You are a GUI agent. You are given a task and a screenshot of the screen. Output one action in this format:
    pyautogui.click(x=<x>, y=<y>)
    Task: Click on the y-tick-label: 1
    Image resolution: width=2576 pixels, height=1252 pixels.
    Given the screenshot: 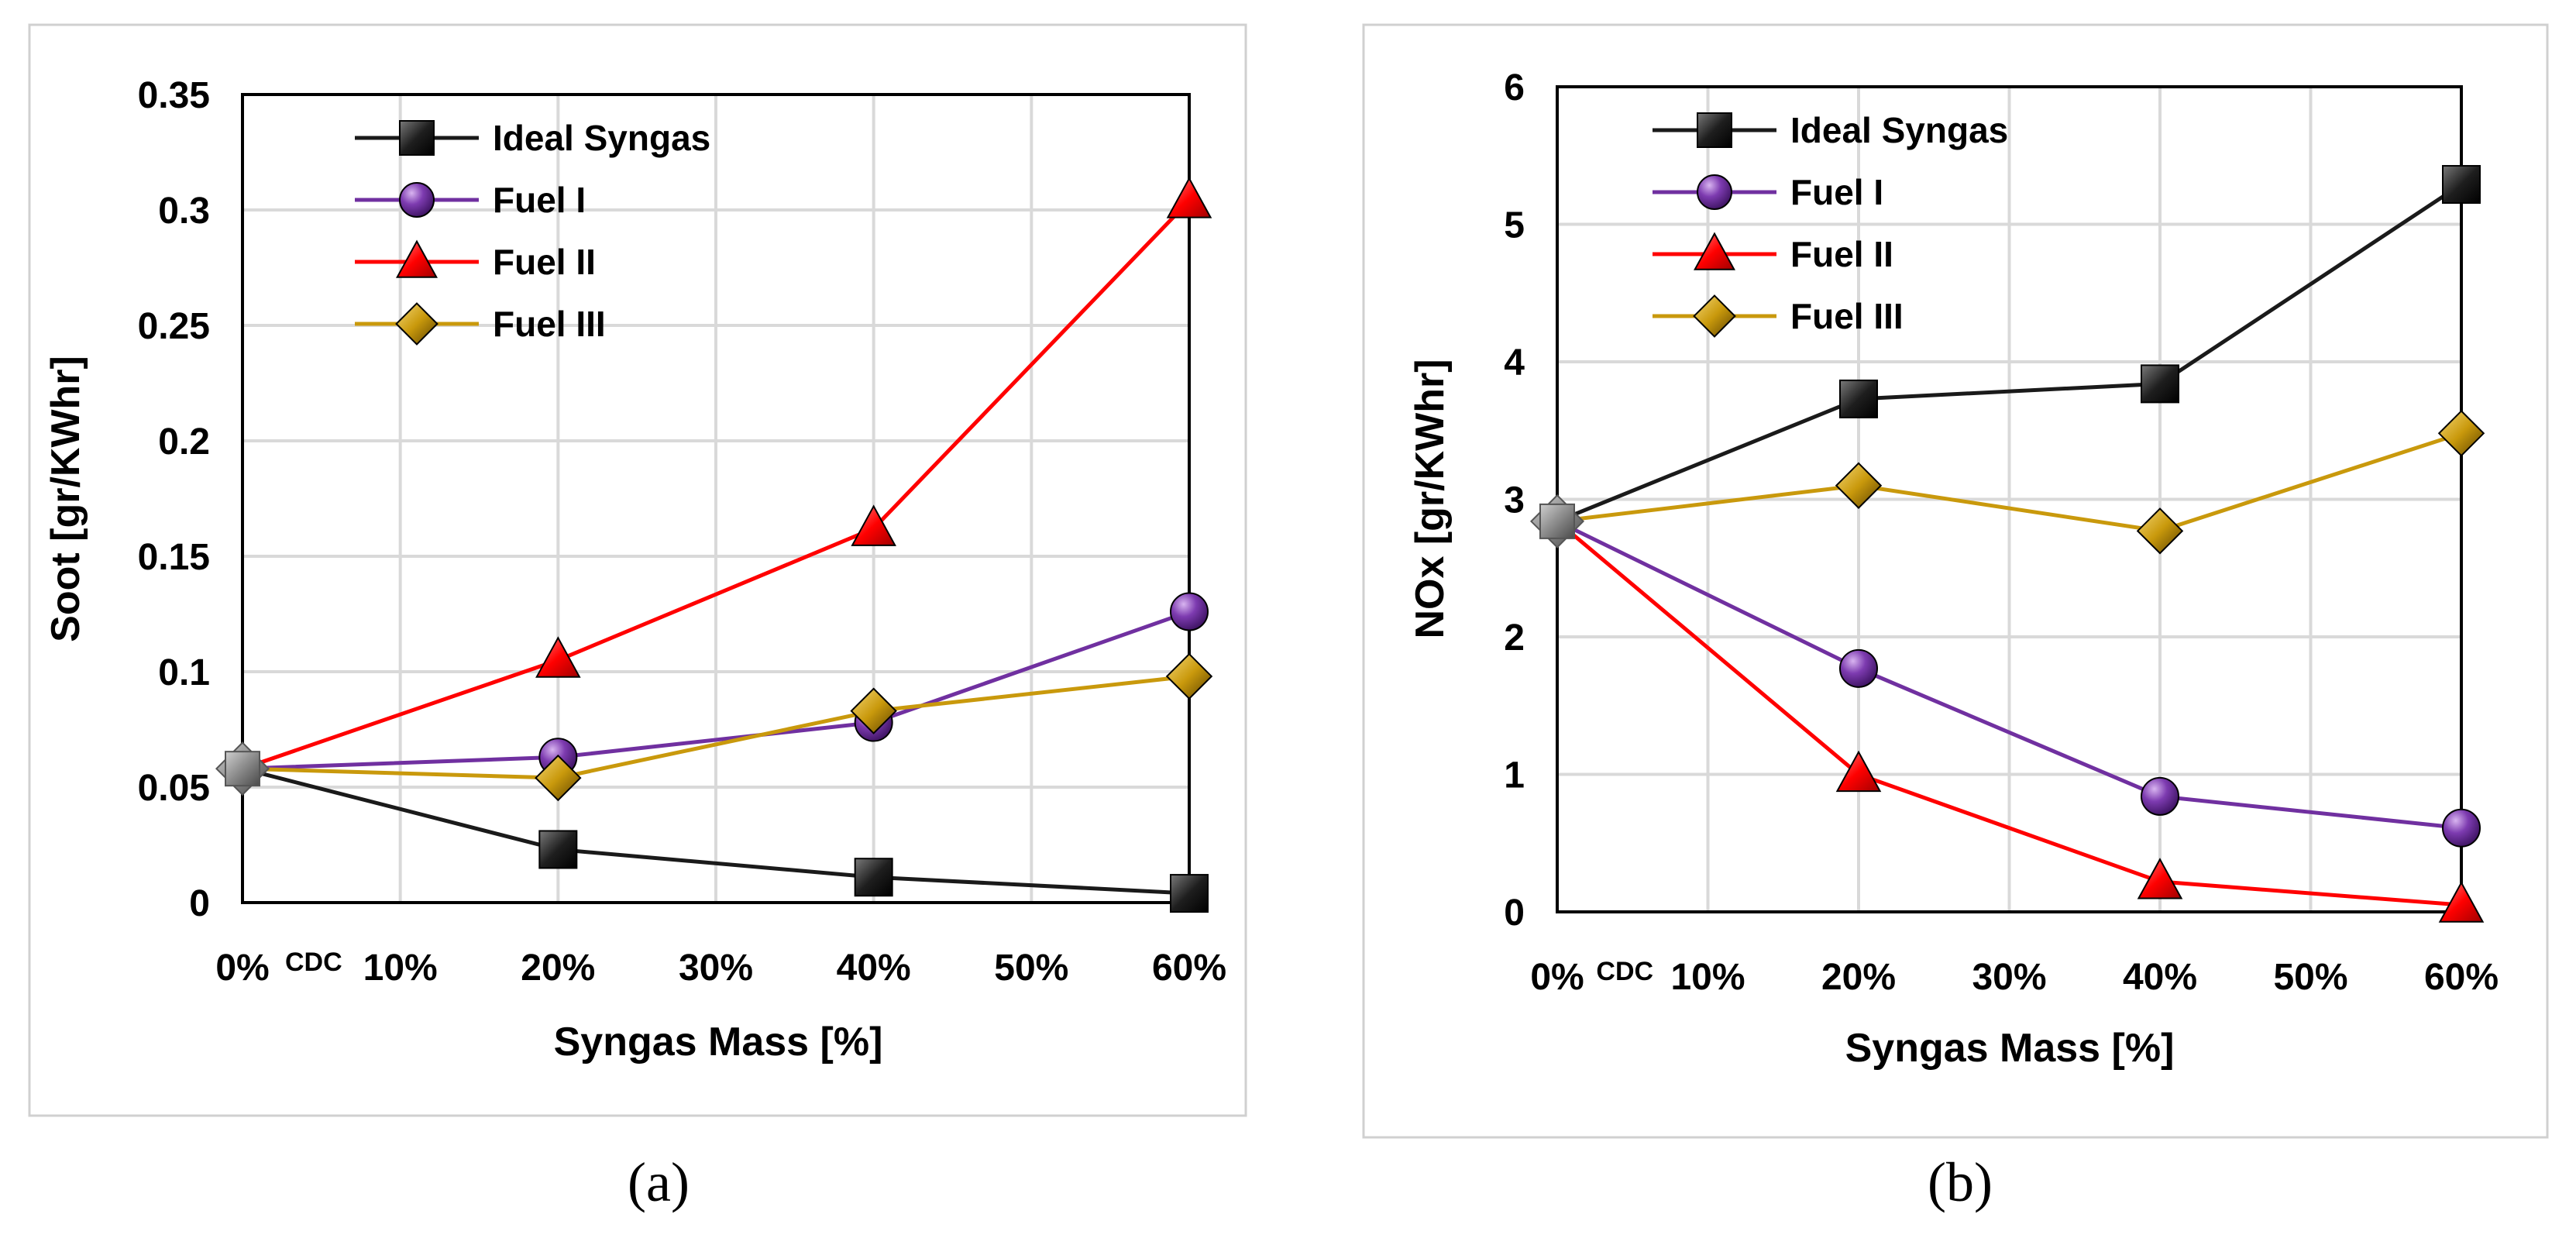 What is the action you would take?
    pyautogui.click(x=1514, y=775)
    